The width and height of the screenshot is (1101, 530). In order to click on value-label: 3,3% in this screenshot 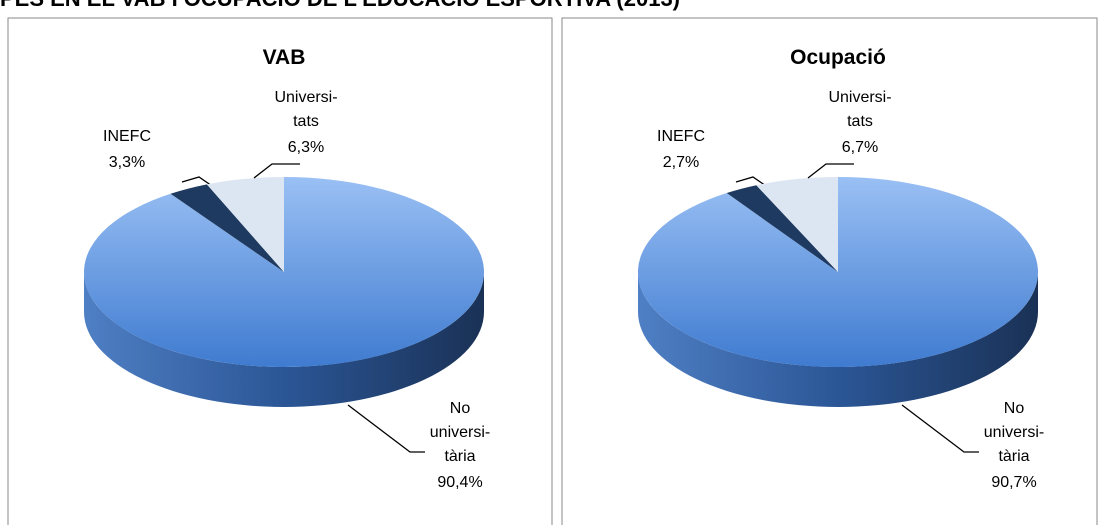, I will do `click(127, 162)`.